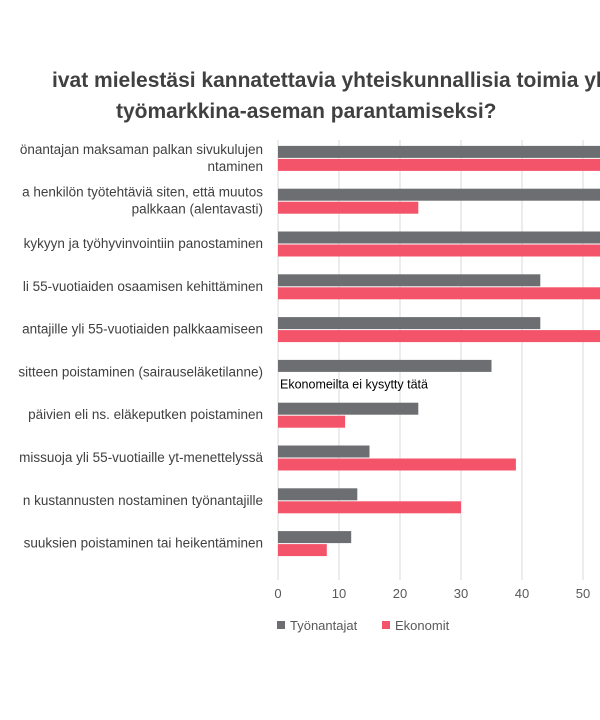 The width and height of the screenshot is (600, 720). Describe the element at coordinates (143, 543) in the screenshot. I see `category-label: suuksien poistaminen tai heikentäminen` at that location.